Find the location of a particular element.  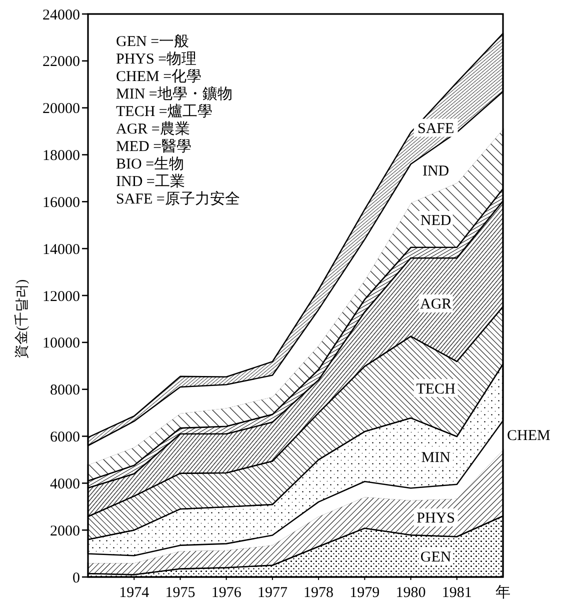

y-tick-label: 4000 is located at coordinates (65, 484).